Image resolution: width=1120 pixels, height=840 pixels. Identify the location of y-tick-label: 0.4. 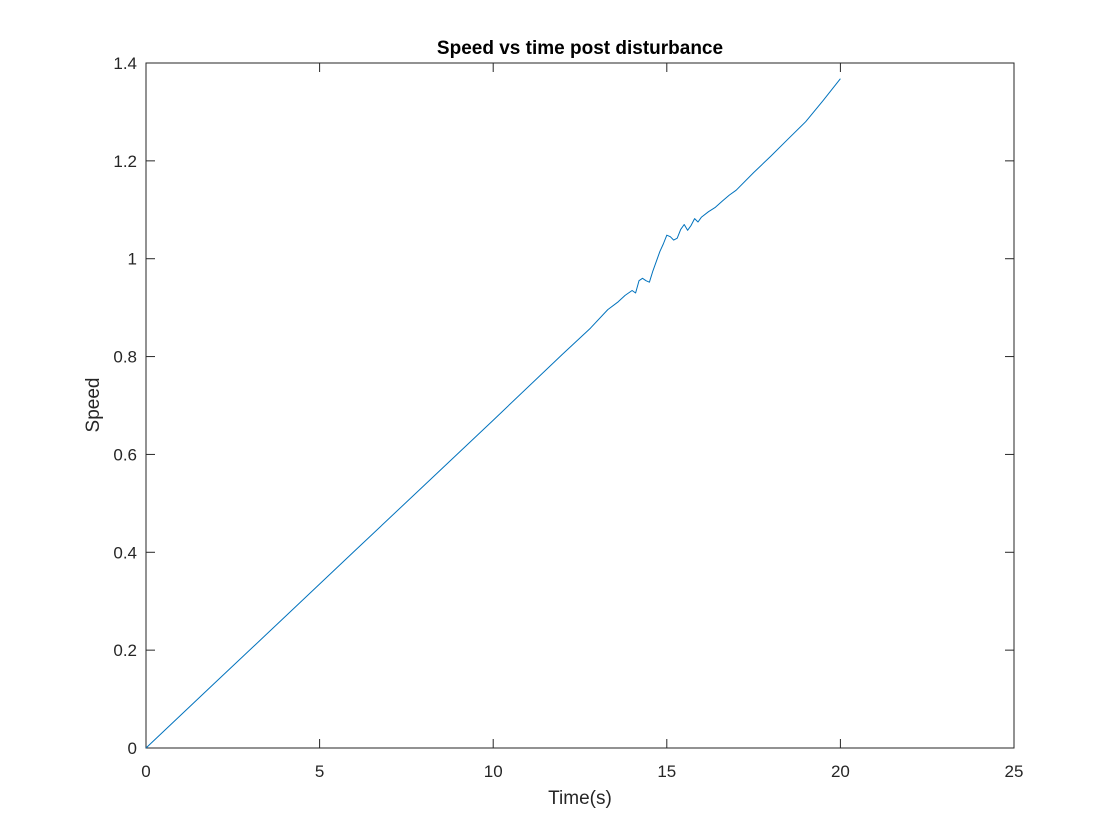
(125, 552).